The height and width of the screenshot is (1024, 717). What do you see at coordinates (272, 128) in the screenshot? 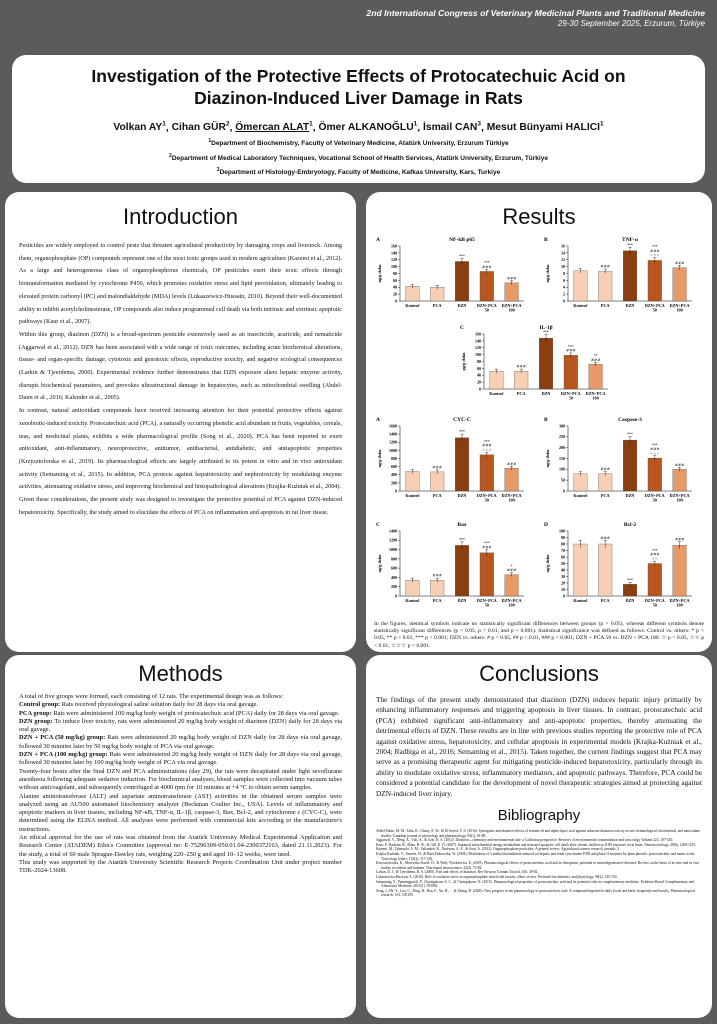
I see `author-name-text: Ömercan ALAT` at bounding box center [272, 128].